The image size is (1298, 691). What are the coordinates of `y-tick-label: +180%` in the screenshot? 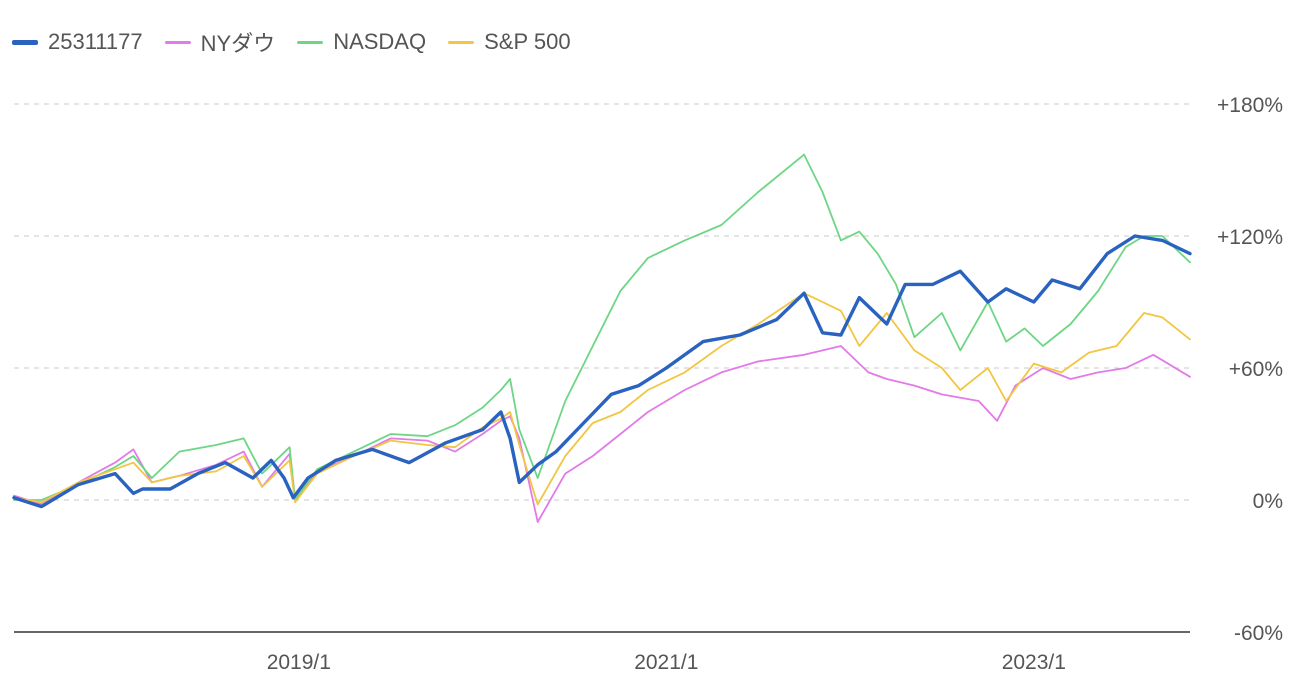 It's located at (1250, 105).